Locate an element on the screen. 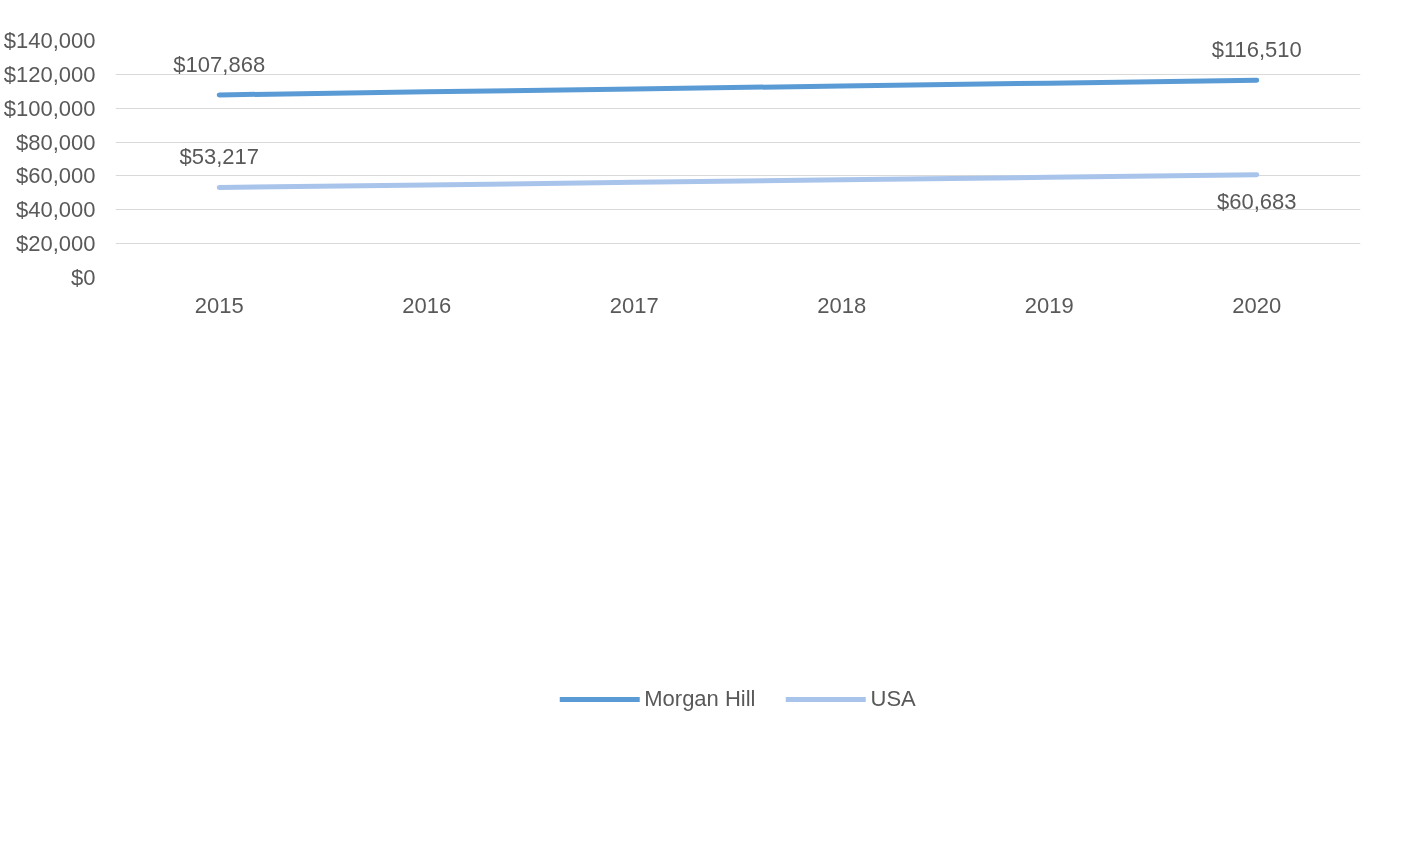 Image resolution: width=1410 pixels, height=845 pixels. y-tick-label: $140,000 is located at coordinates (49, 40).